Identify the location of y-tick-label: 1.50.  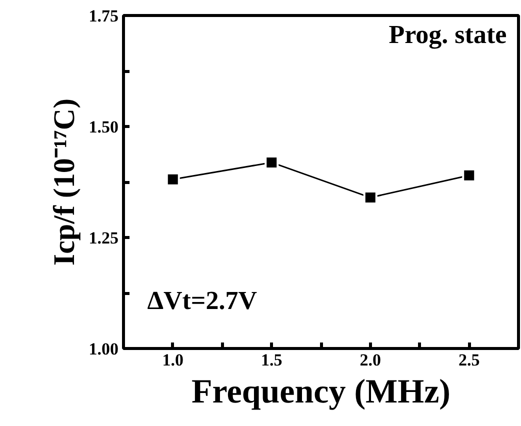
(103, 127).